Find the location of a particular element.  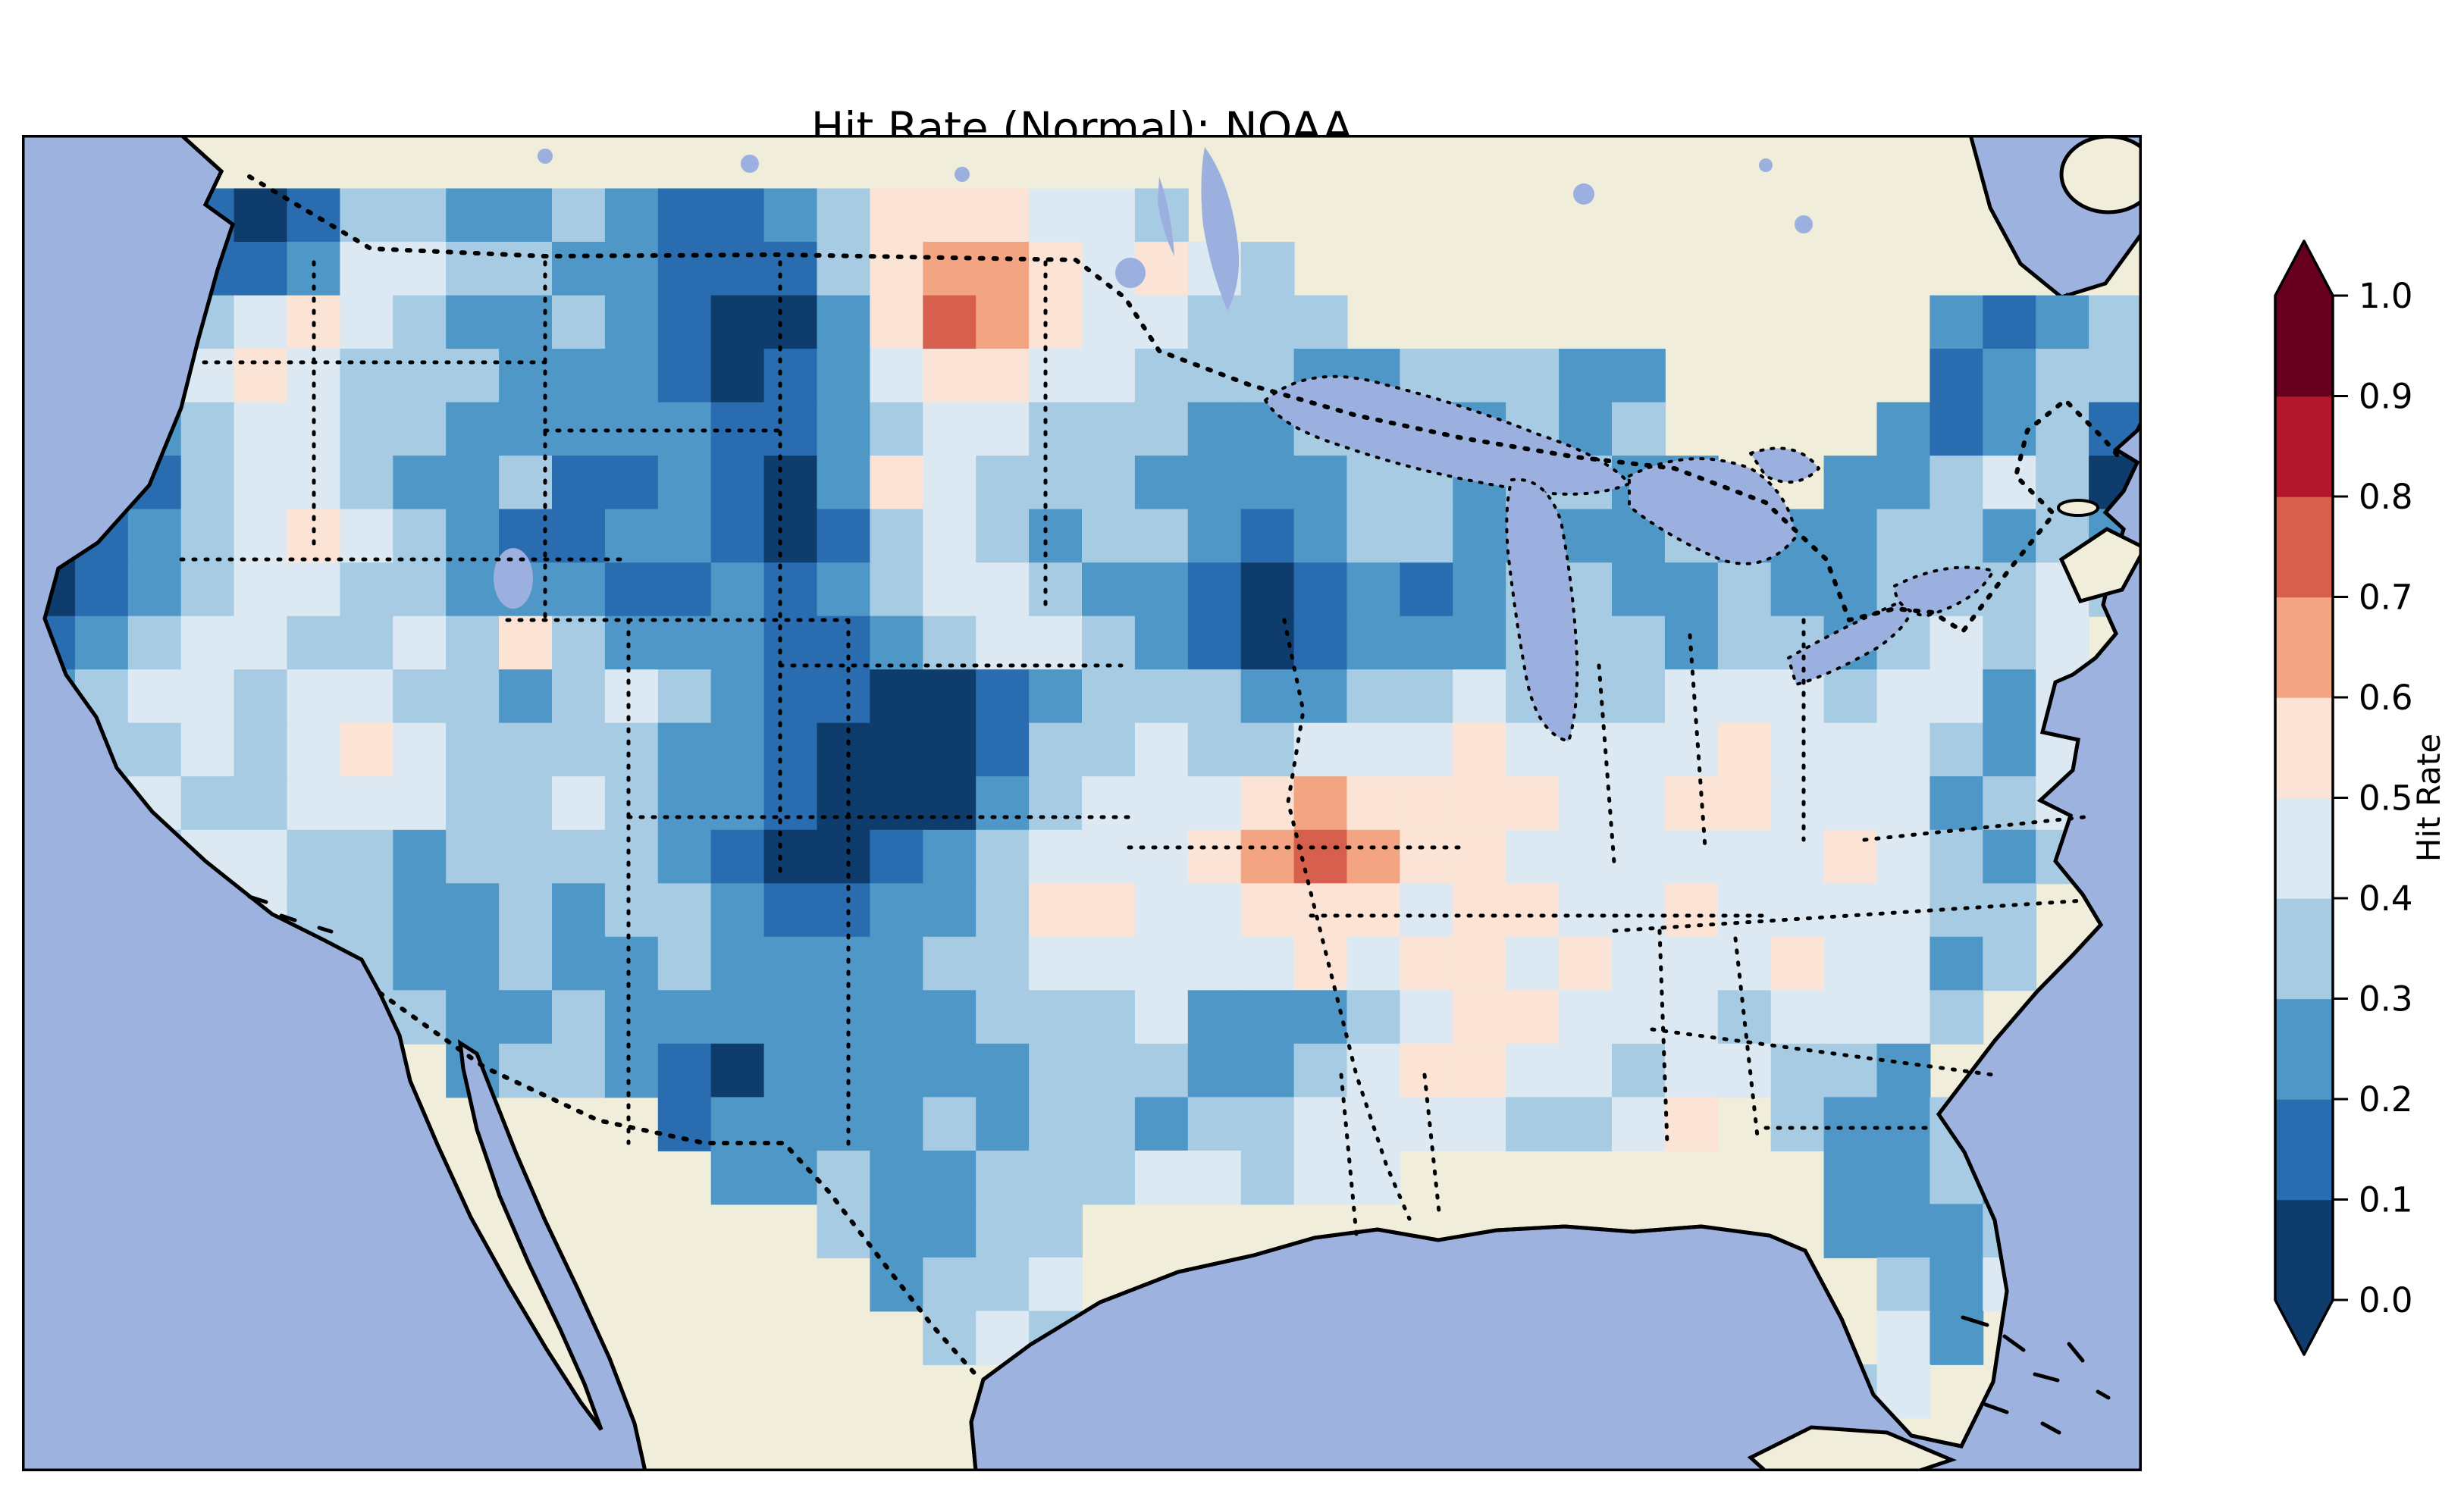

colorbar-segment is located at coordinates (2304, 547).